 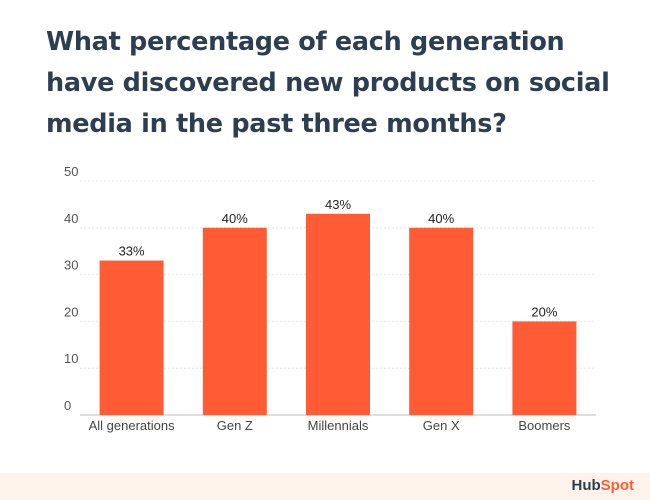 I want to click on x-tick-label: Millennials, so click(x=338, y=425).